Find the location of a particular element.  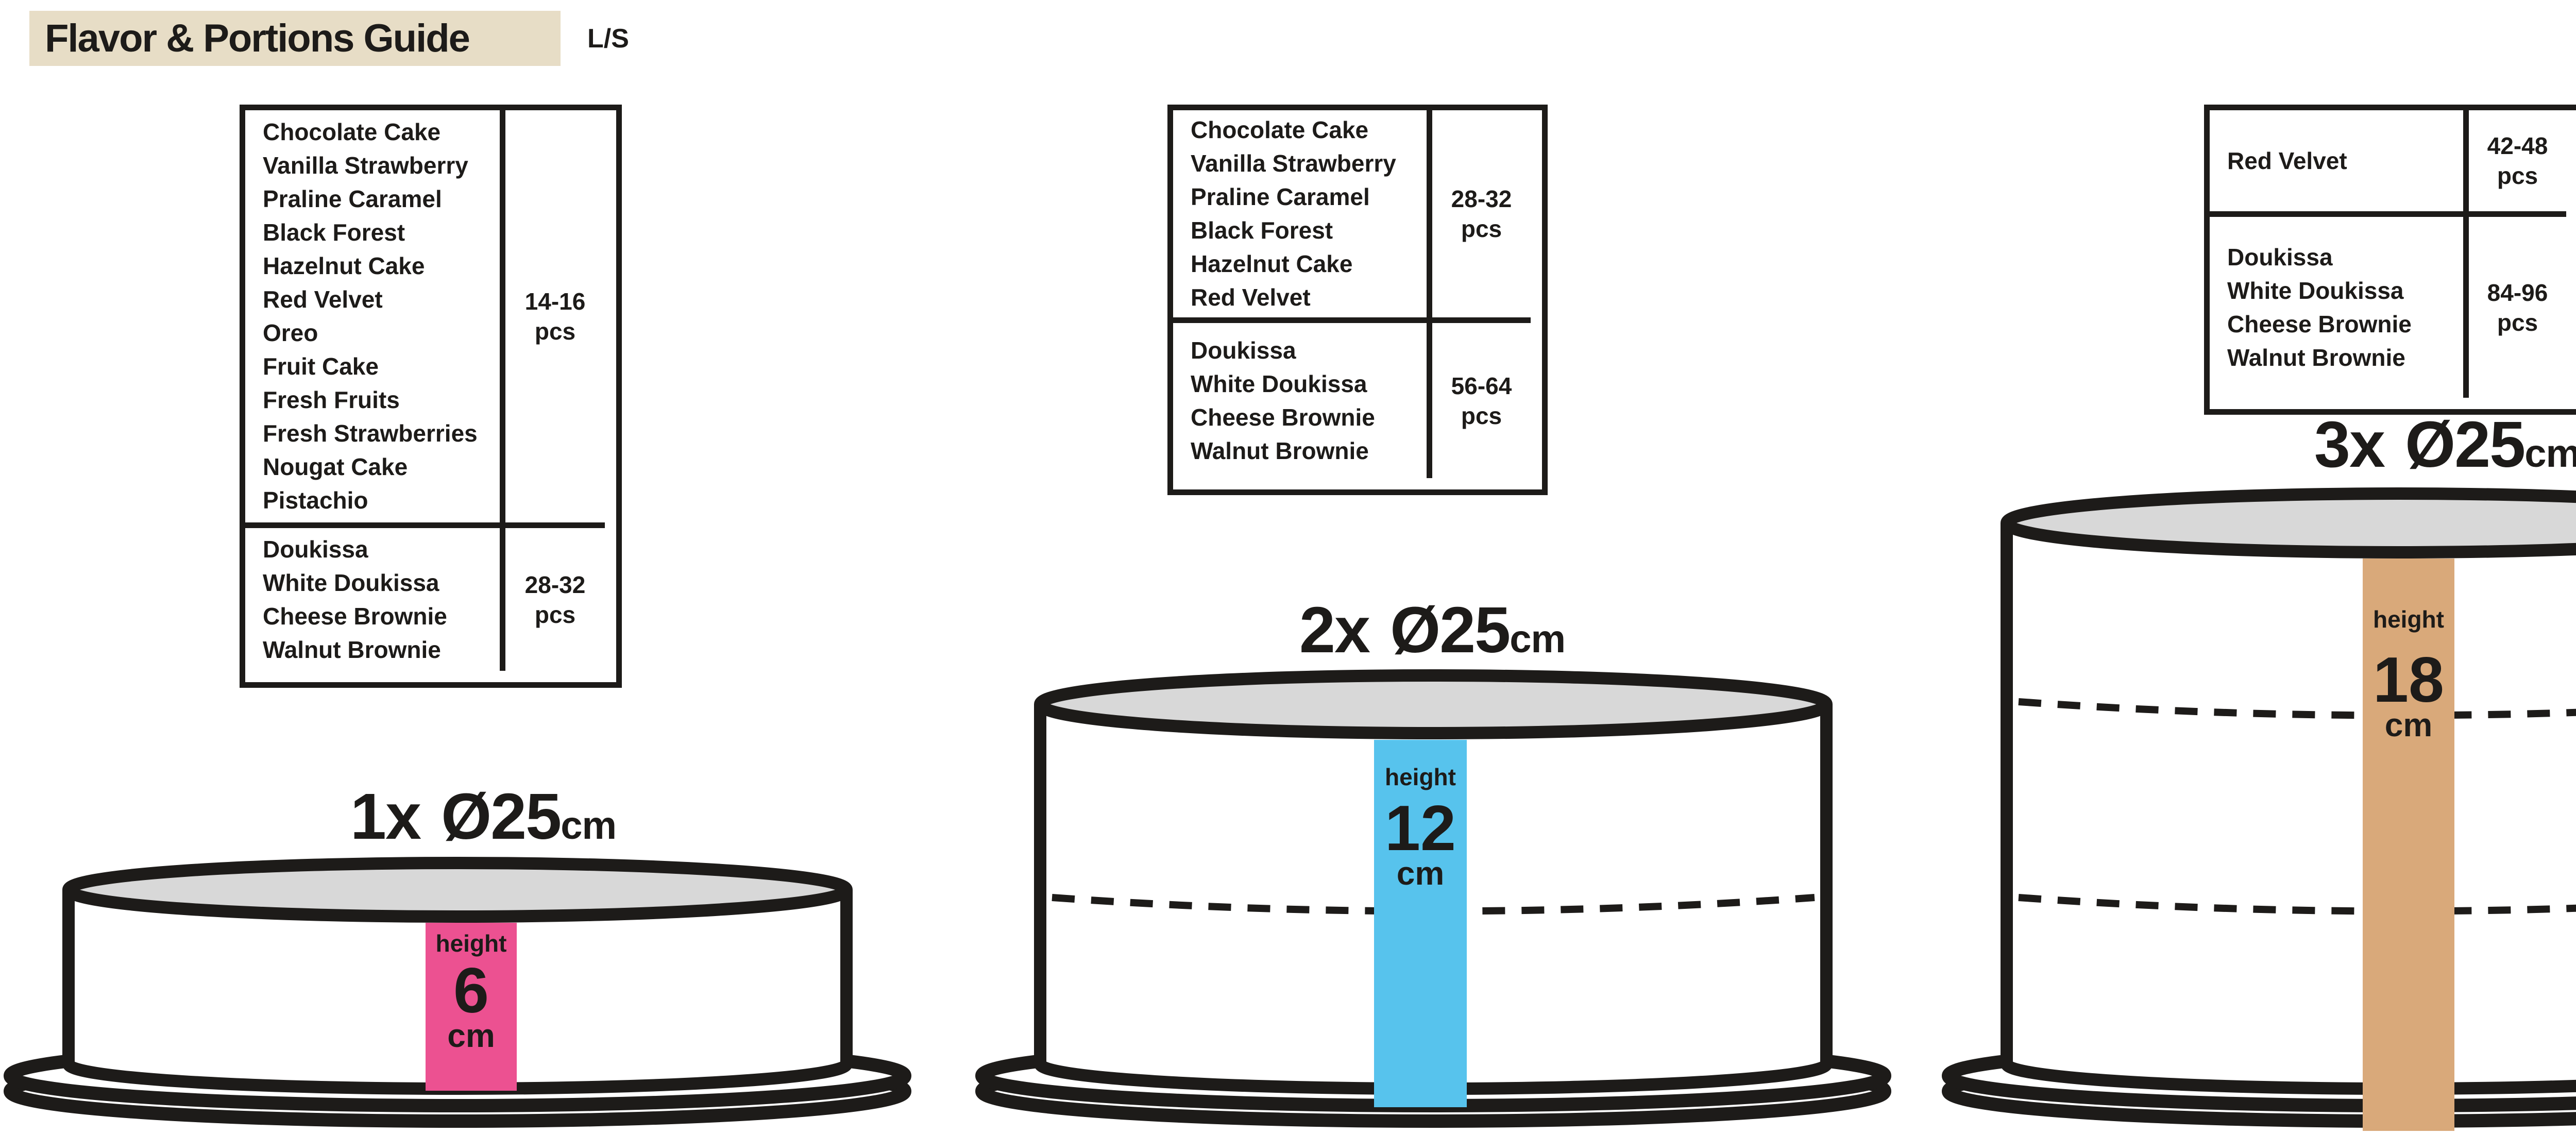

page-title: Flavor & Portions Guide is located at coordinates (257, 38).